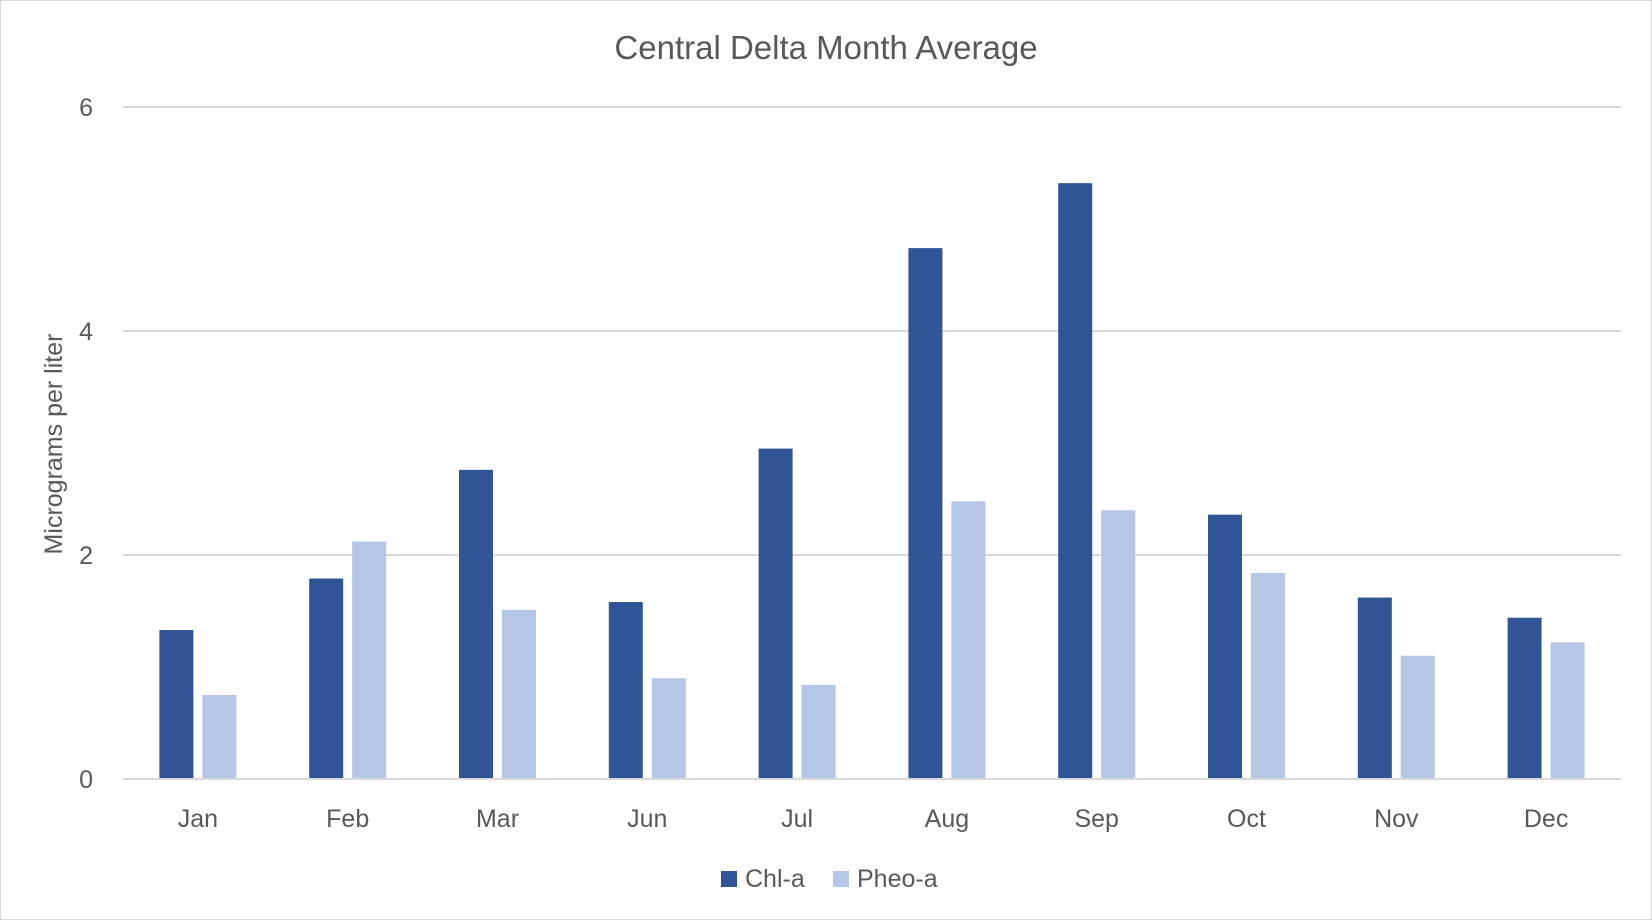  Describe the element at coordinates (369, 660) in the screenshot. I see `bar-pheo-a-feb` at that location.